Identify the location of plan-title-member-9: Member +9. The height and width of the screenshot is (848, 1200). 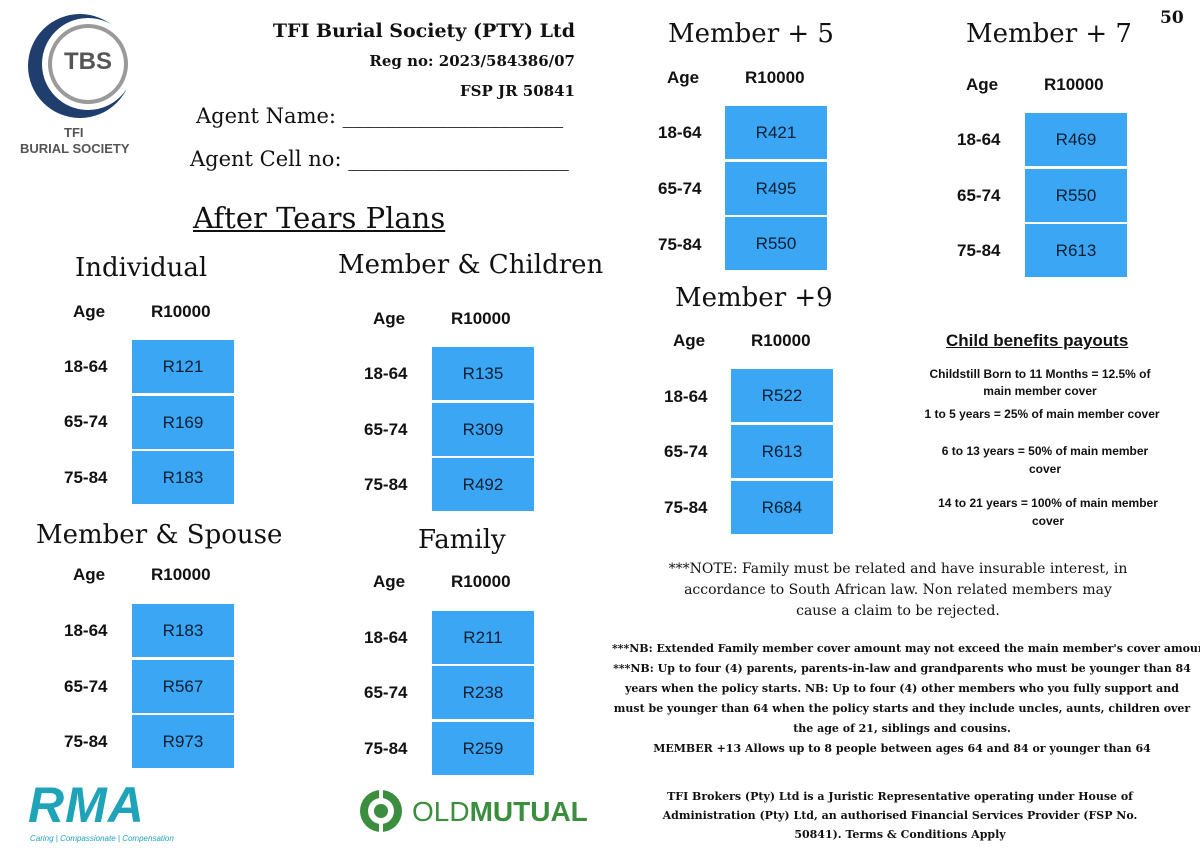
(754, 298).